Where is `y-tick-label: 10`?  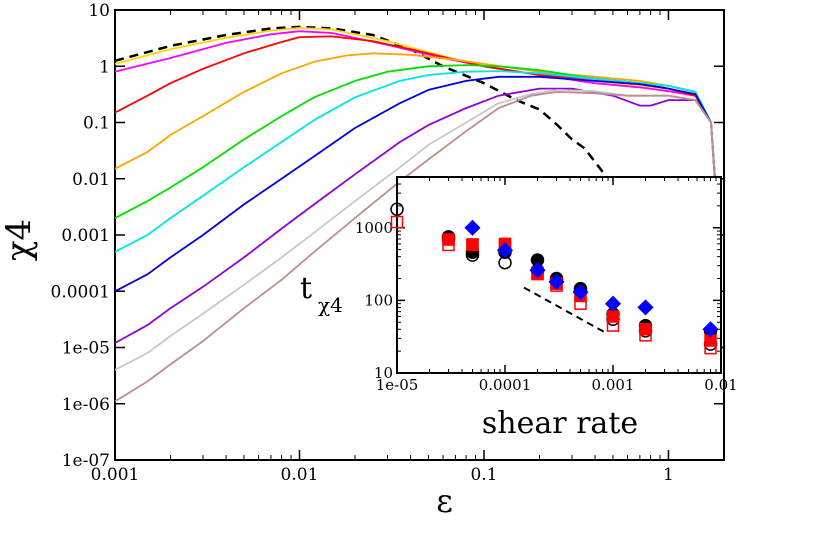 y-tick-label: 10 is located at coordinates (99, 11).